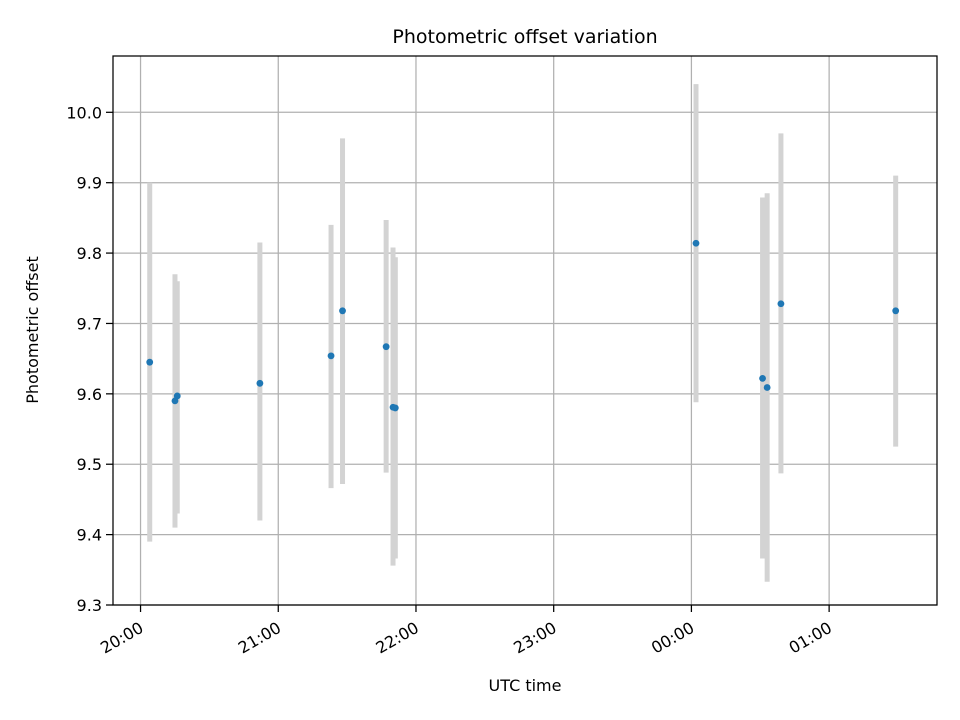 This screenshot has height=720, width=960. Describe the element at coordinates (525, 685) in the screenshot. I see `x-axis-label: UTC time` at that location.